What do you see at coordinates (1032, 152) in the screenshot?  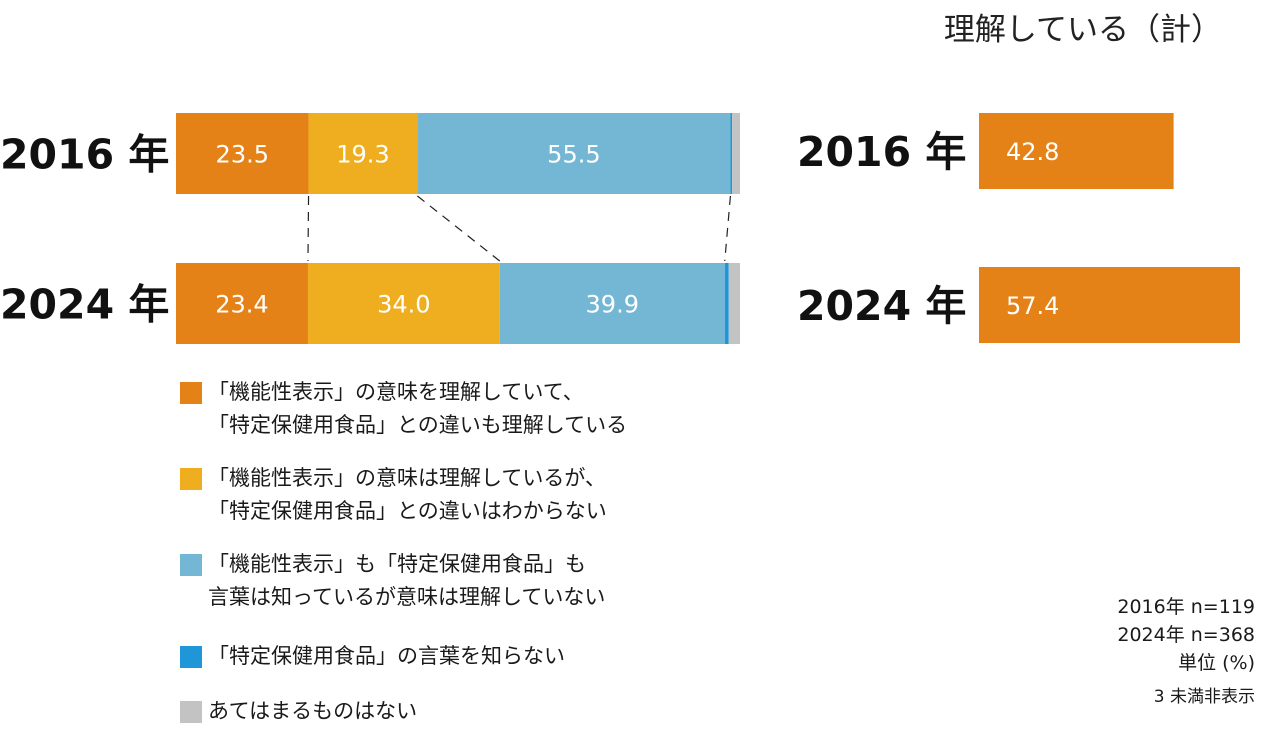 I see `data-label: 42.8` at bounding box center [1032, 152].